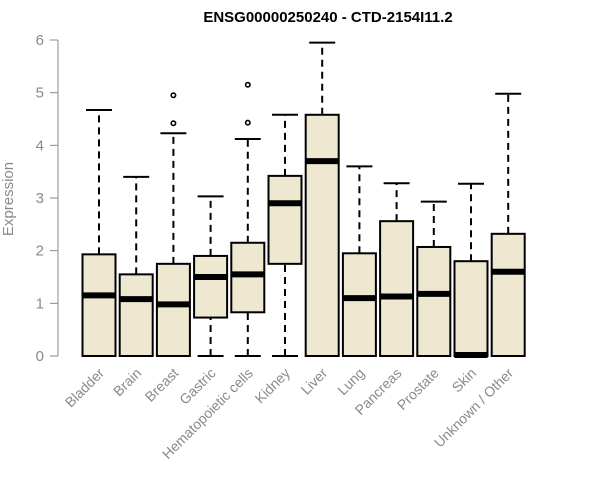  What do you see at coordinates (314, 381) in the screenshot?
I see `x-tick-label: Liver` at bounding box center [314, 381].